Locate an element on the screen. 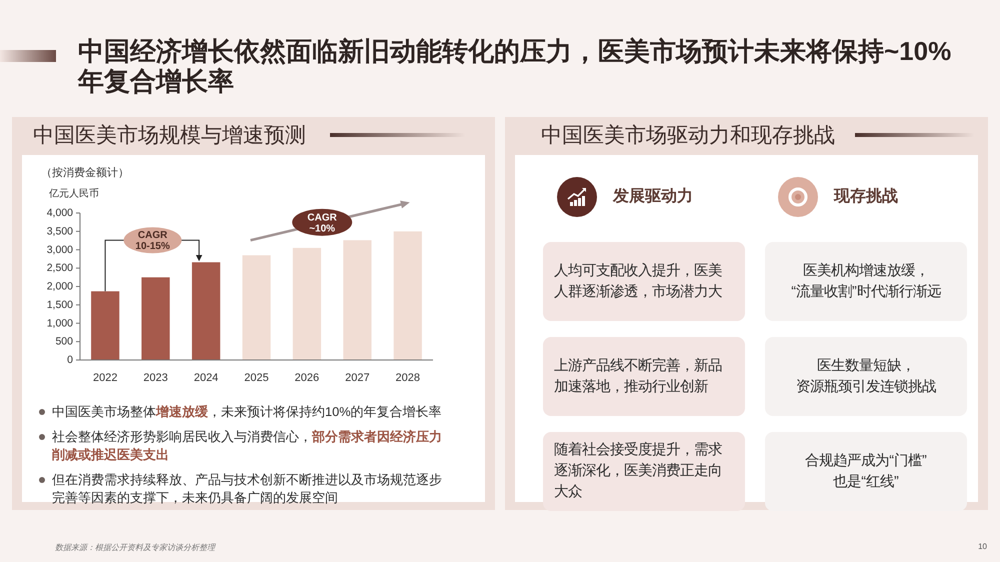 This screenshot has height=562, width=1000. text: 随着社会接受度提升，需求逐渐深化，医美消费正走向大众 is located at coordinates (638, 471).